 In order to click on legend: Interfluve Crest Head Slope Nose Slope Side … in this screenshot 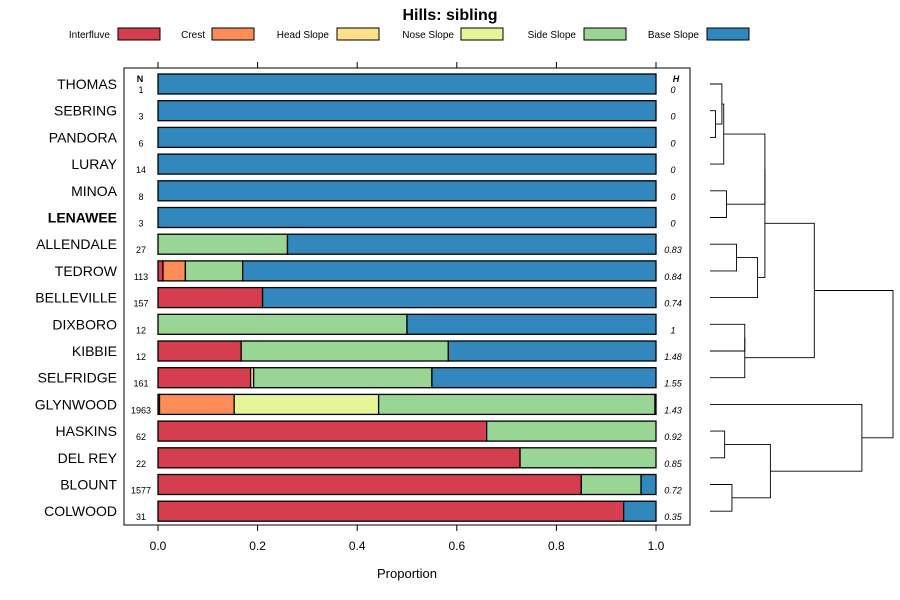, I will do `click(409, 34)`.